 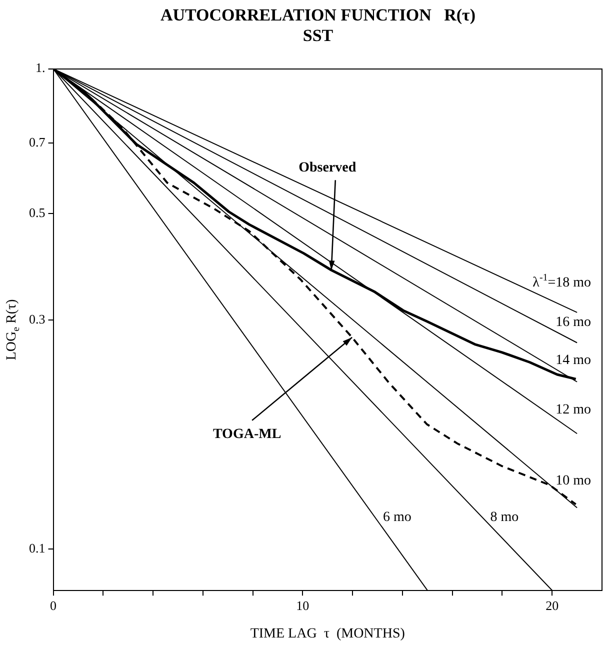 What do you see at coordinates (552, 605) in the screenshot?
I see `x-tick-label: 20` at bounding box center [552, 605].